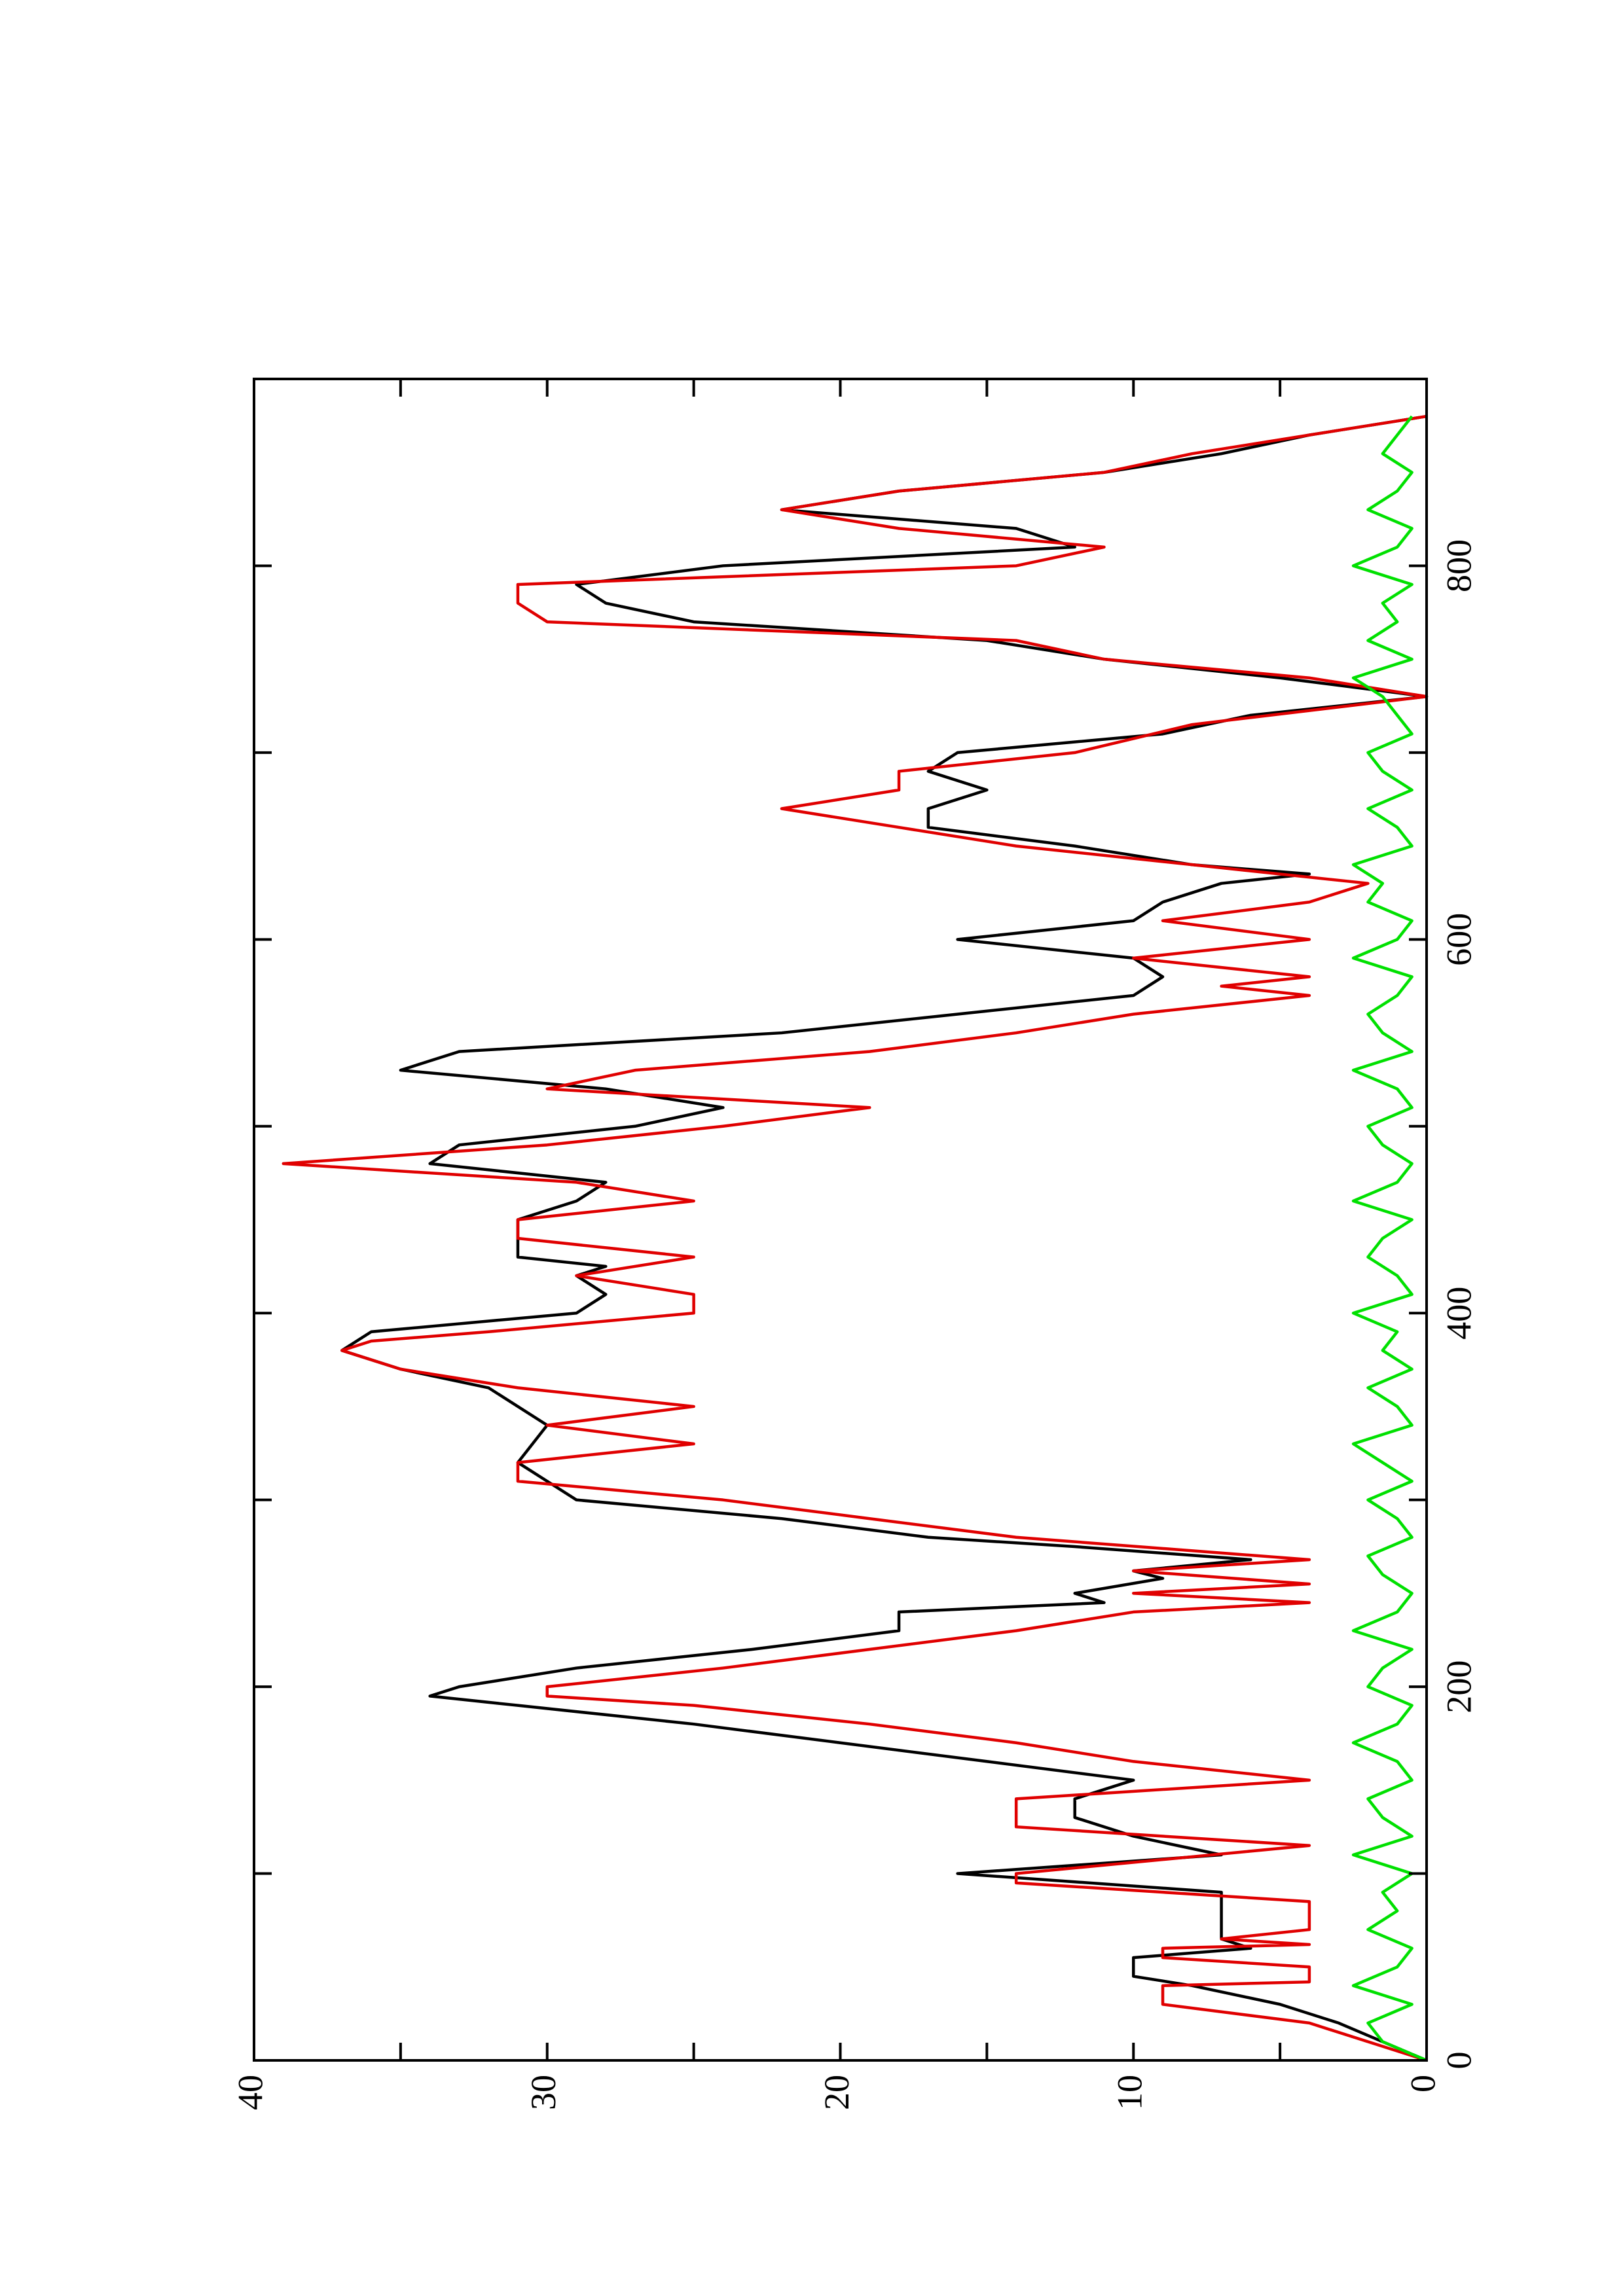  I want to click on data-line, so click(1389, 1238).